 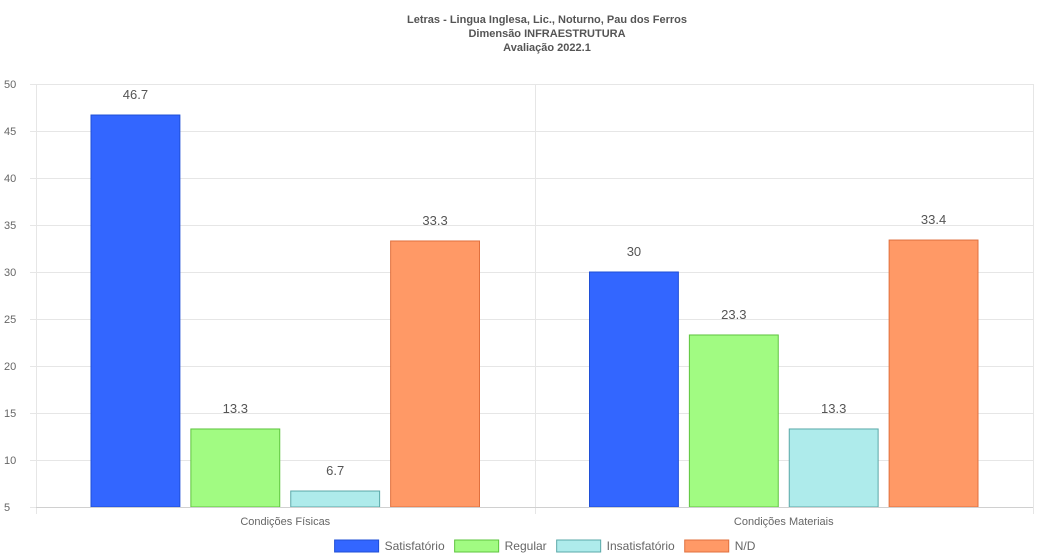 I want to click on legend: Satisfatório Regular Insatisfatório N/D, so click(x=545, y=546).